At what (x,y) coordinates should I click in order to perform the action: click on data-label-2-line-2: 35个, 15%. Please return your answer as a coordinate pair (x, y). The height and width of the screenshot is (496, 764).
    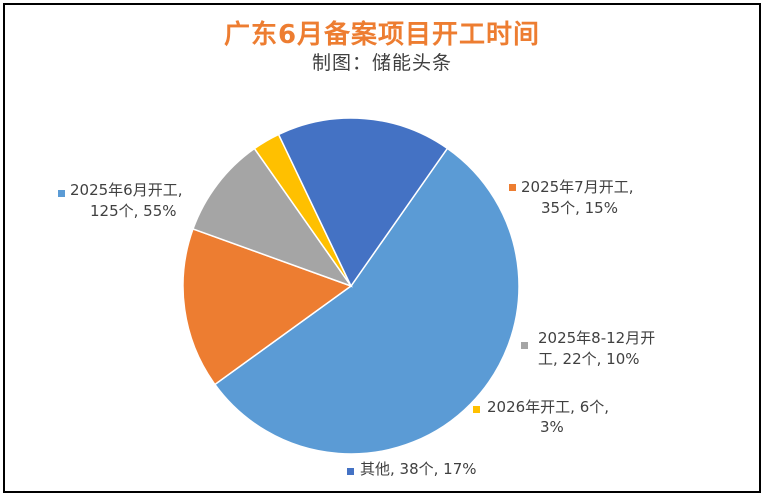
    Looking at the image, I should click on (579, 208).